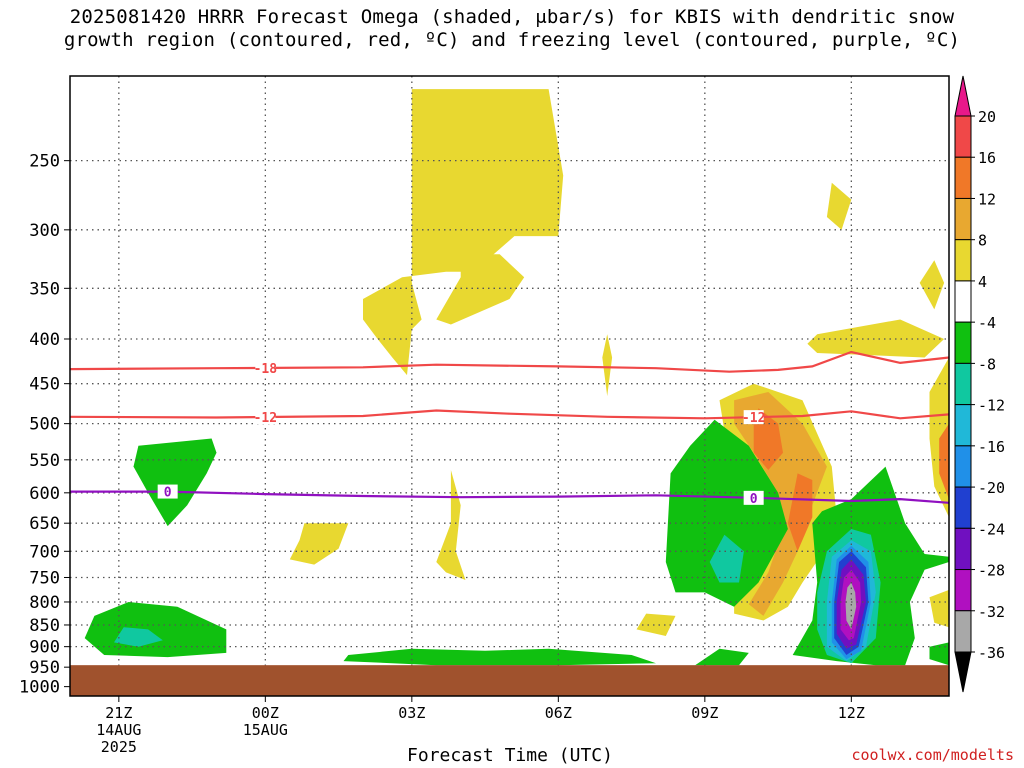 This screenshot has height=768, width=1024. What do you see at coordinates (932, 755) in the screenshot?
I see `source-credit: coolwx.com/modelts` at bounding box center [932, 755].